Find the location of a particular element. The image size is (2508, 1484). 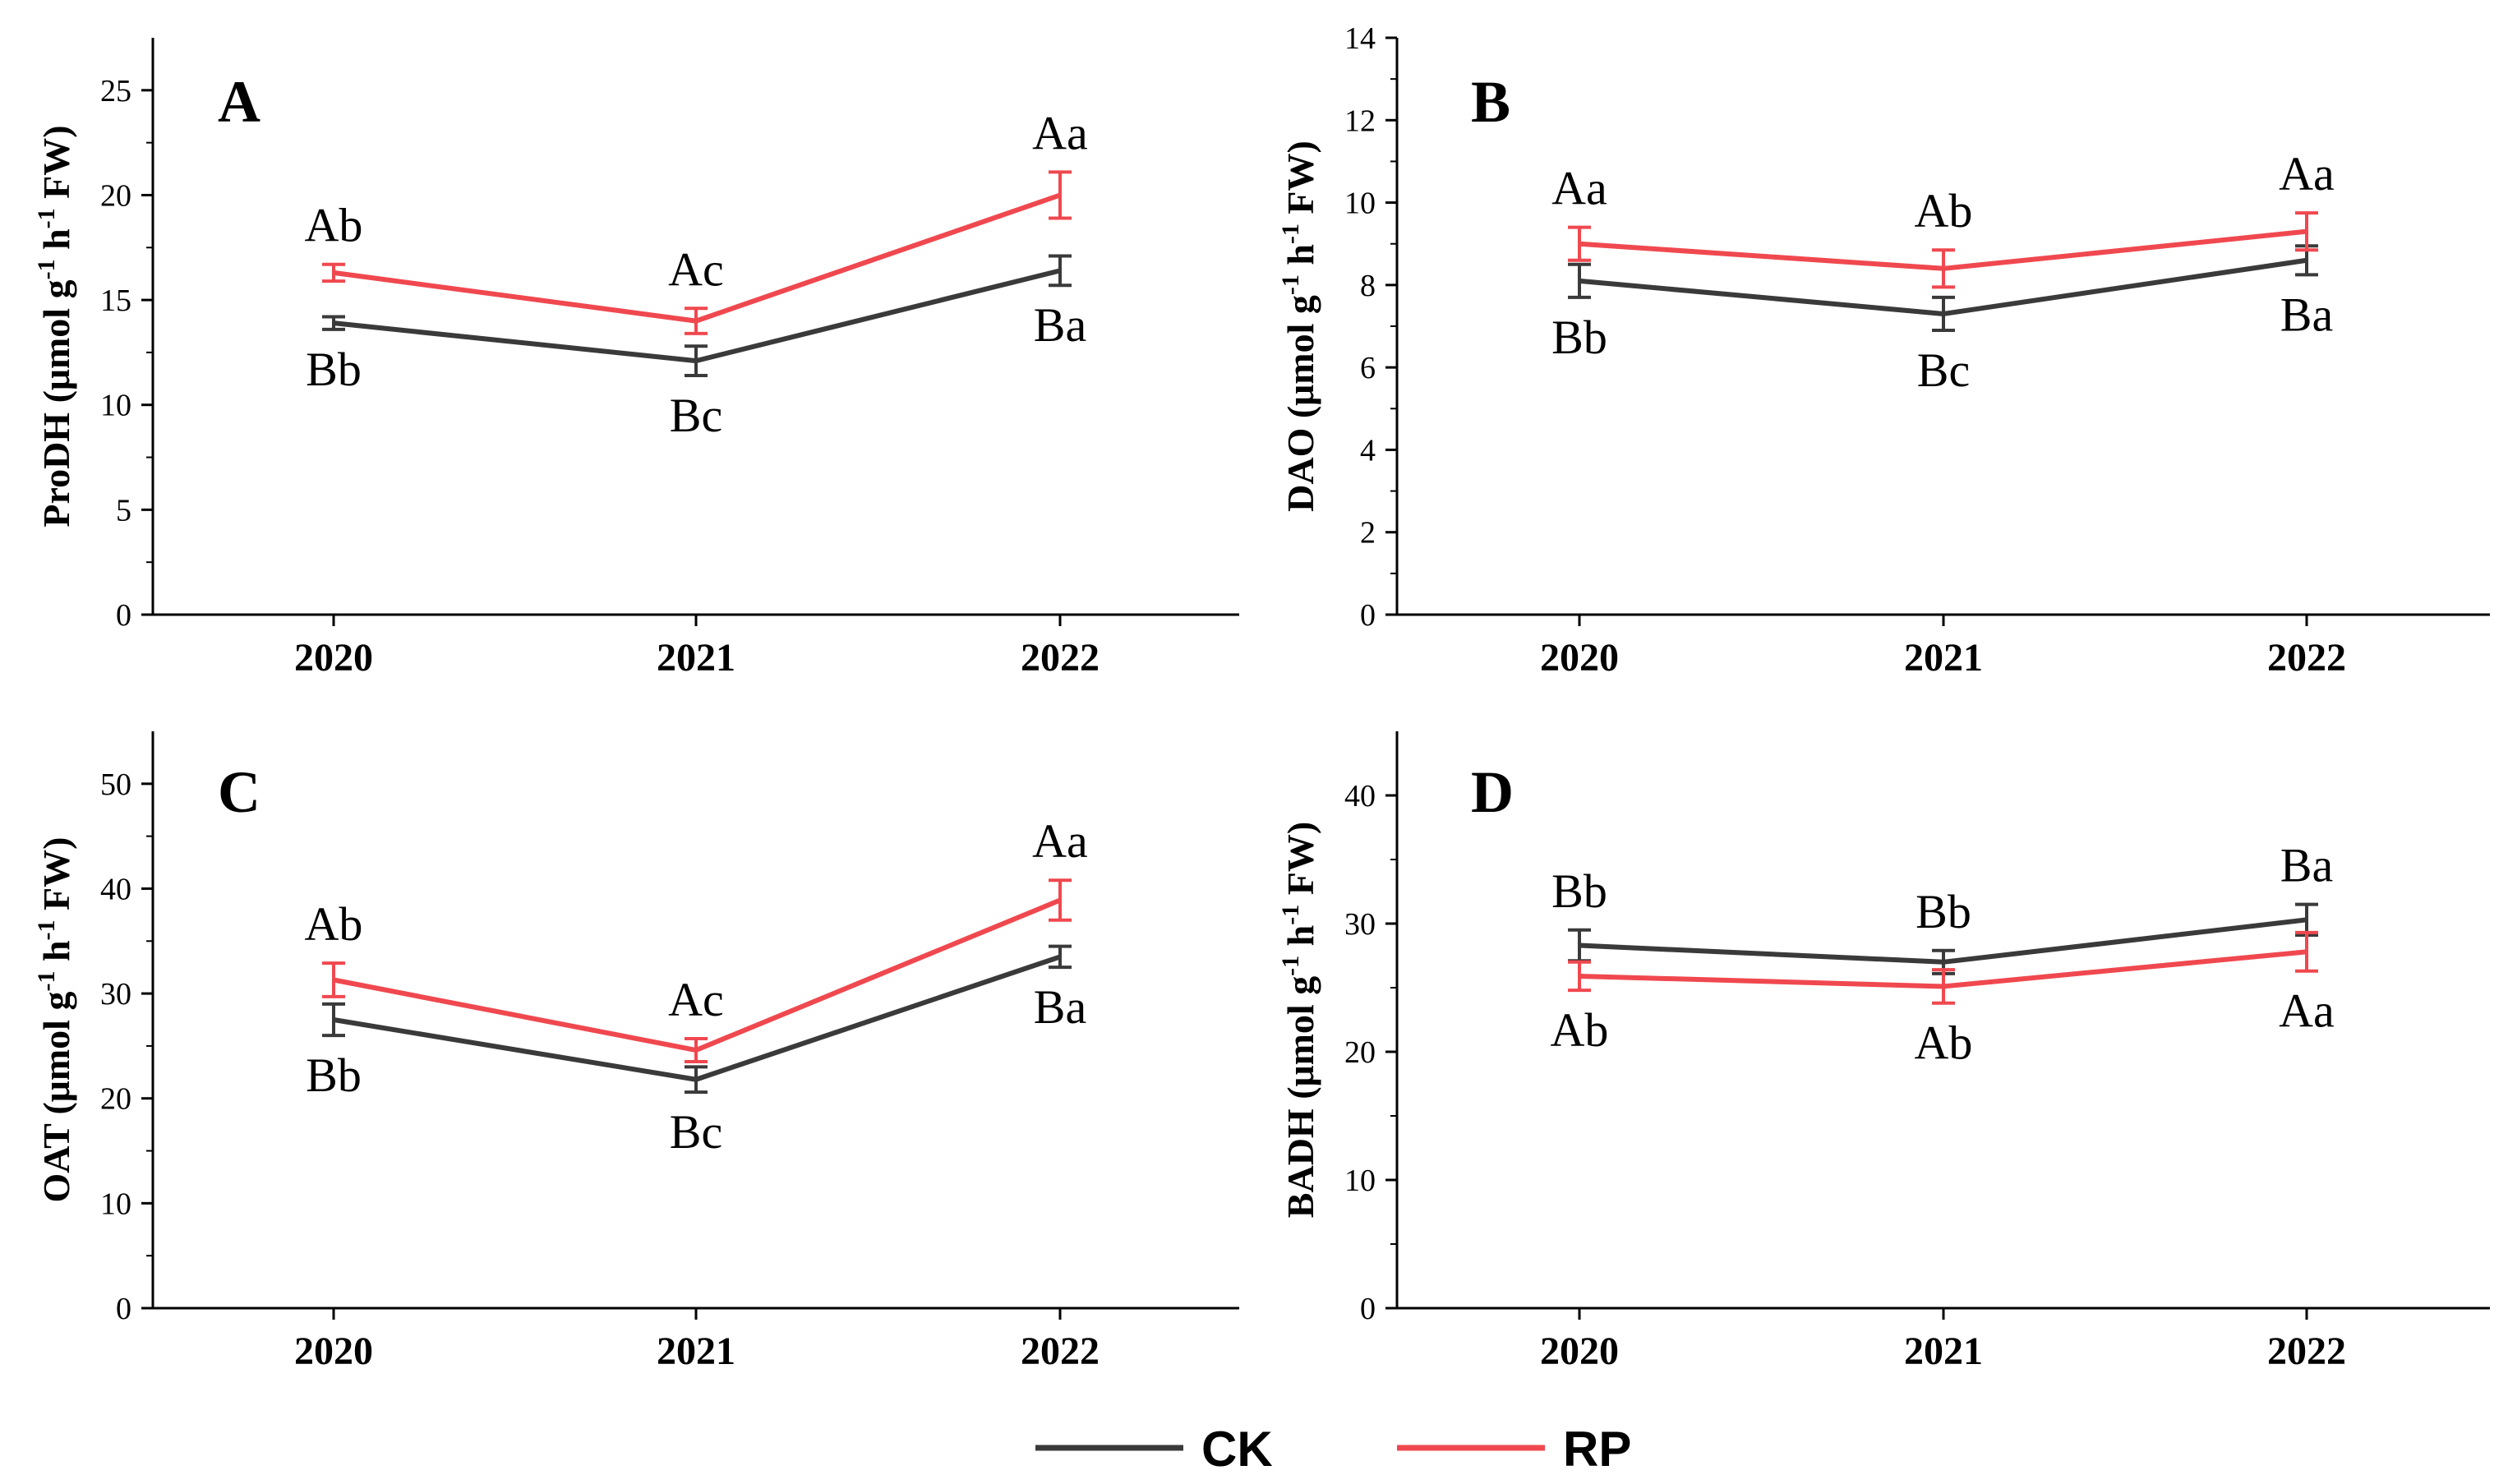

y-tick-label: 50 is located at coordinates (115, 784).